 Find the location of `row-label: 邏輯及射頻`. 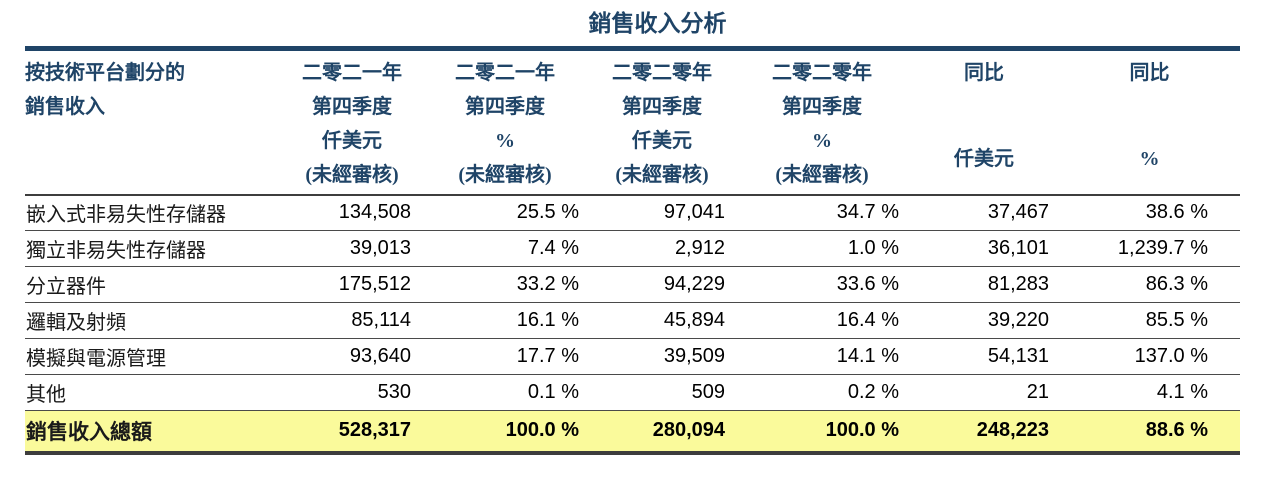

row-label: 邏輯及射頻 is located at coordinates (76, 323).